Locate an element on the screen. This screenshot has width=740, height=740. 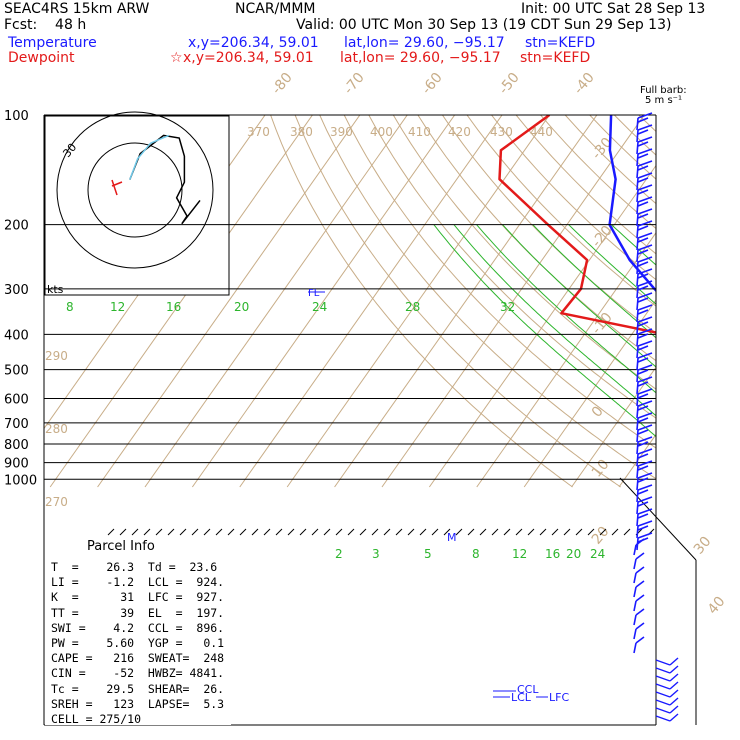
series-line-dewpoint is located at coordinates (577, 224).